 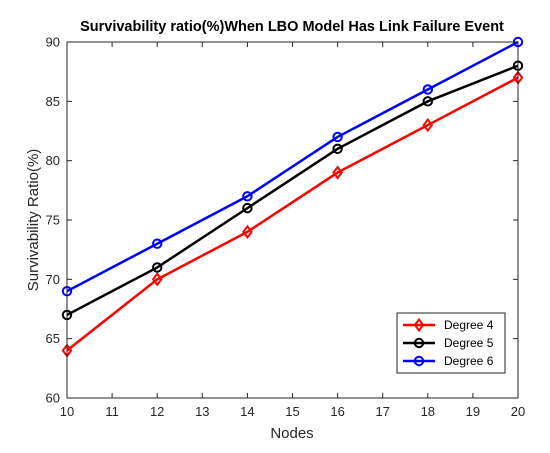 I want to click on y-tick-label: 75, so click(x=53, y=220).